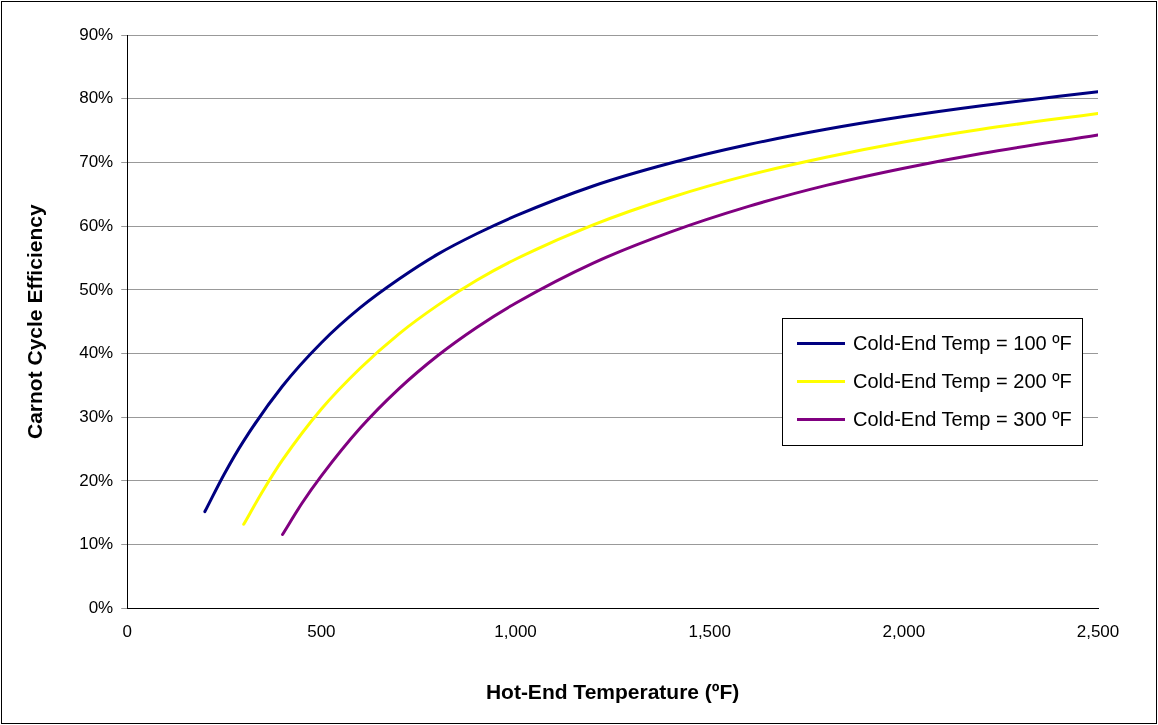 The image size is (1158, 725). What do you see at coordinates (96, 34) in the screenshot?
I see `y-tick-label: 90%` at bounding box center [96, 34].